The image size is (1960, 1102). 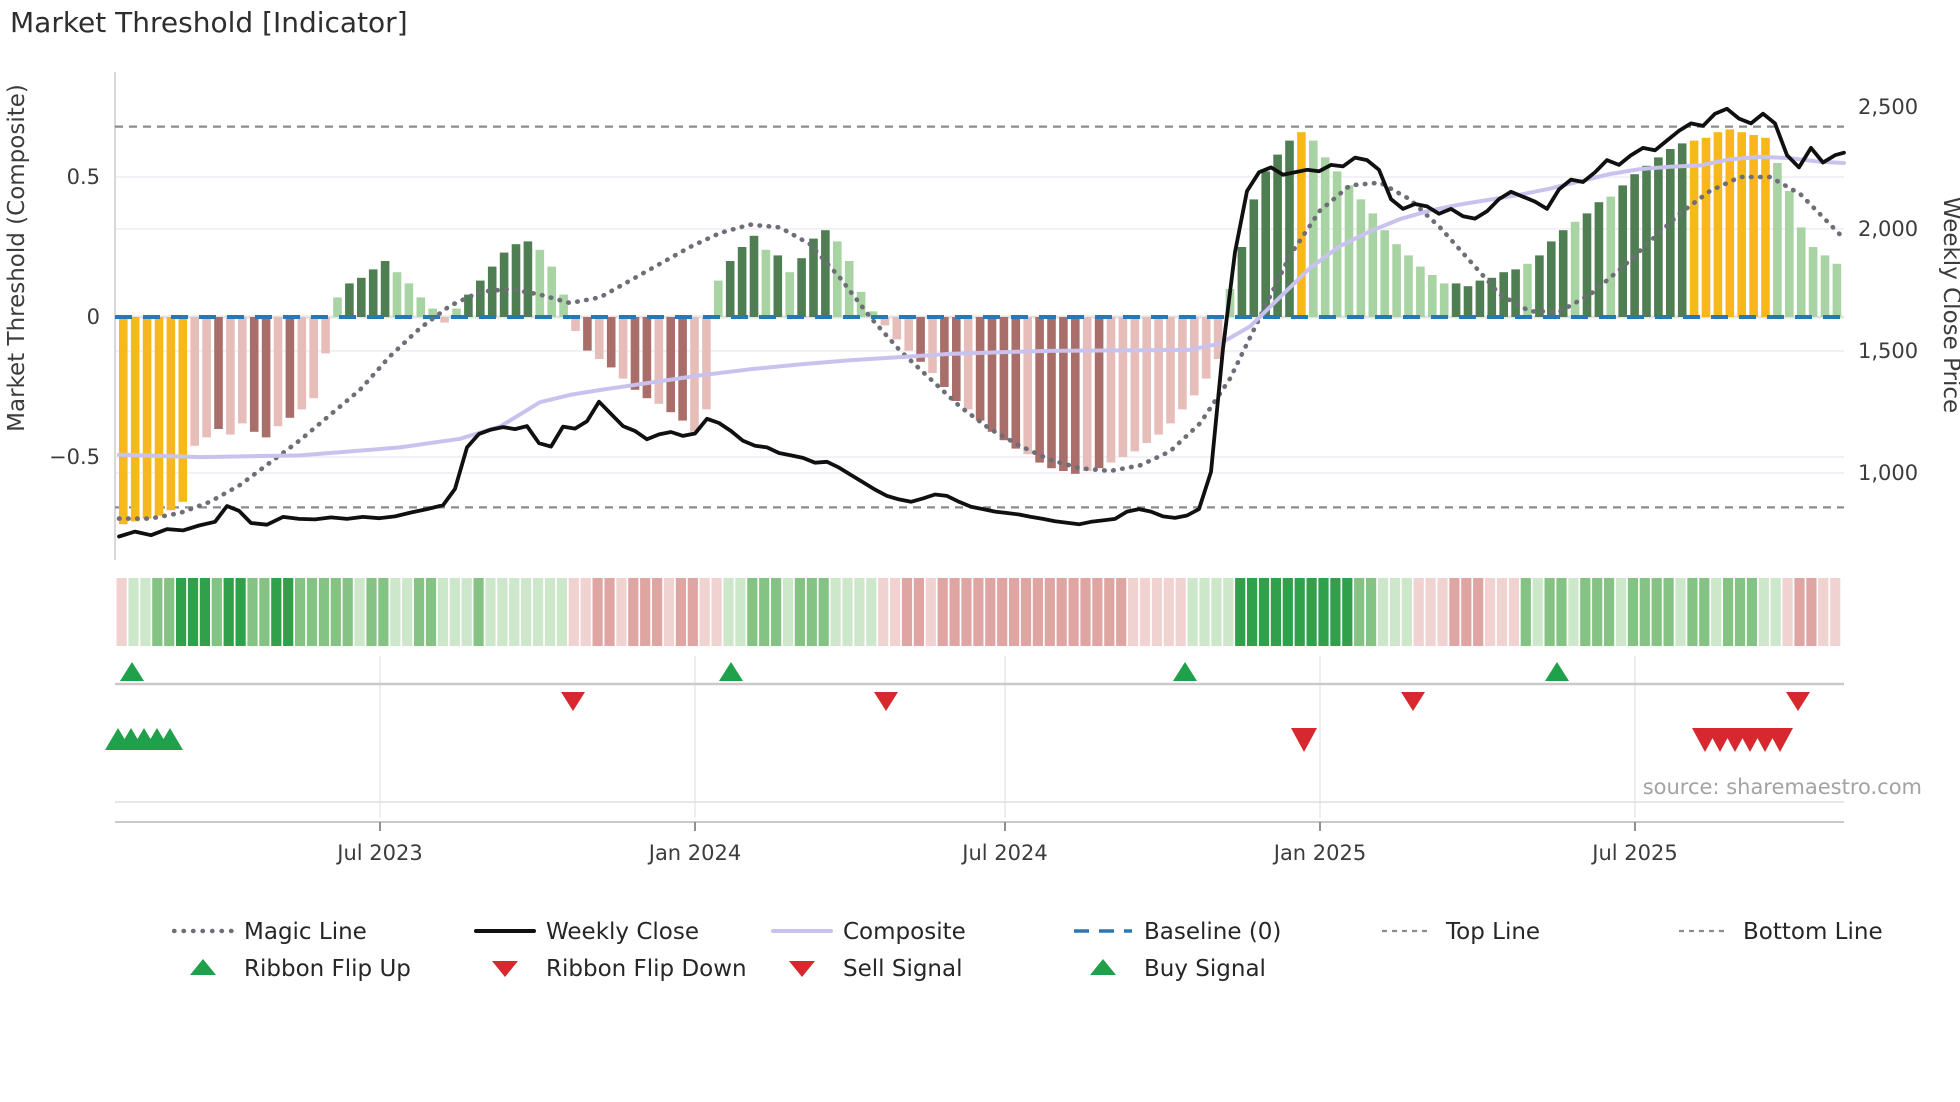 I want to click on legend-swatch-dashed-blue, so click(x=1103, y=933).